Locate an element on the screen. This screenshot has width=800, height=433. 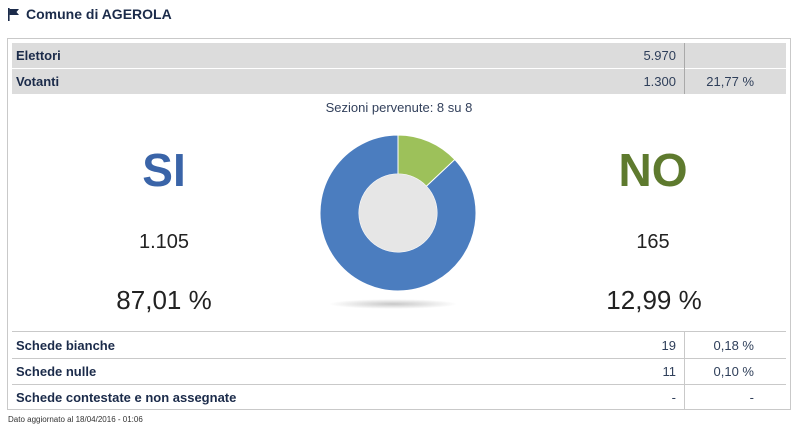
page-title: Comune di AGEROLA is located at coordinates (90, 14).